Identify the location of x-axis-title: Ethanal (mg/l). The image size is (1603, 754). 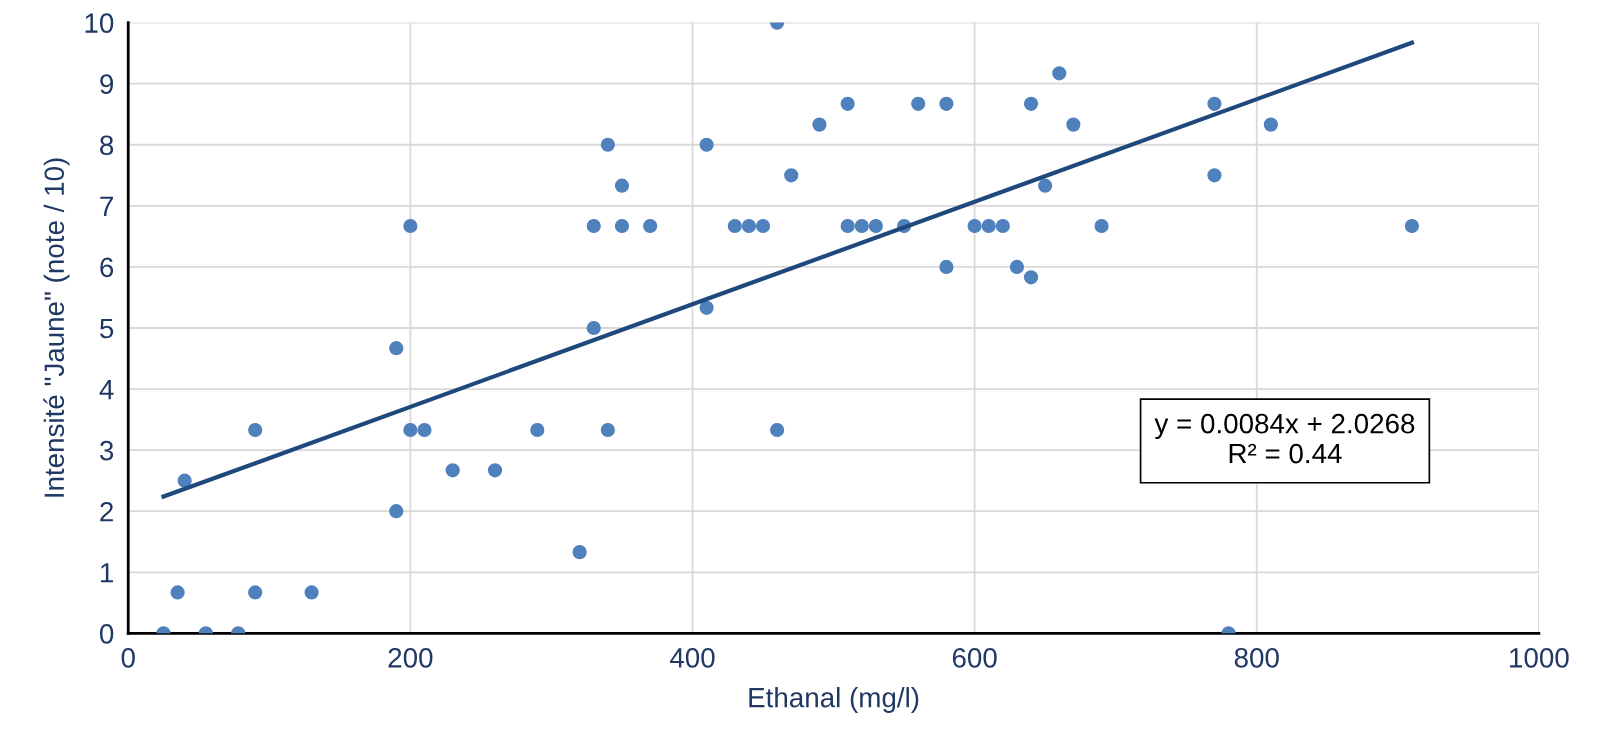
(834, 700).